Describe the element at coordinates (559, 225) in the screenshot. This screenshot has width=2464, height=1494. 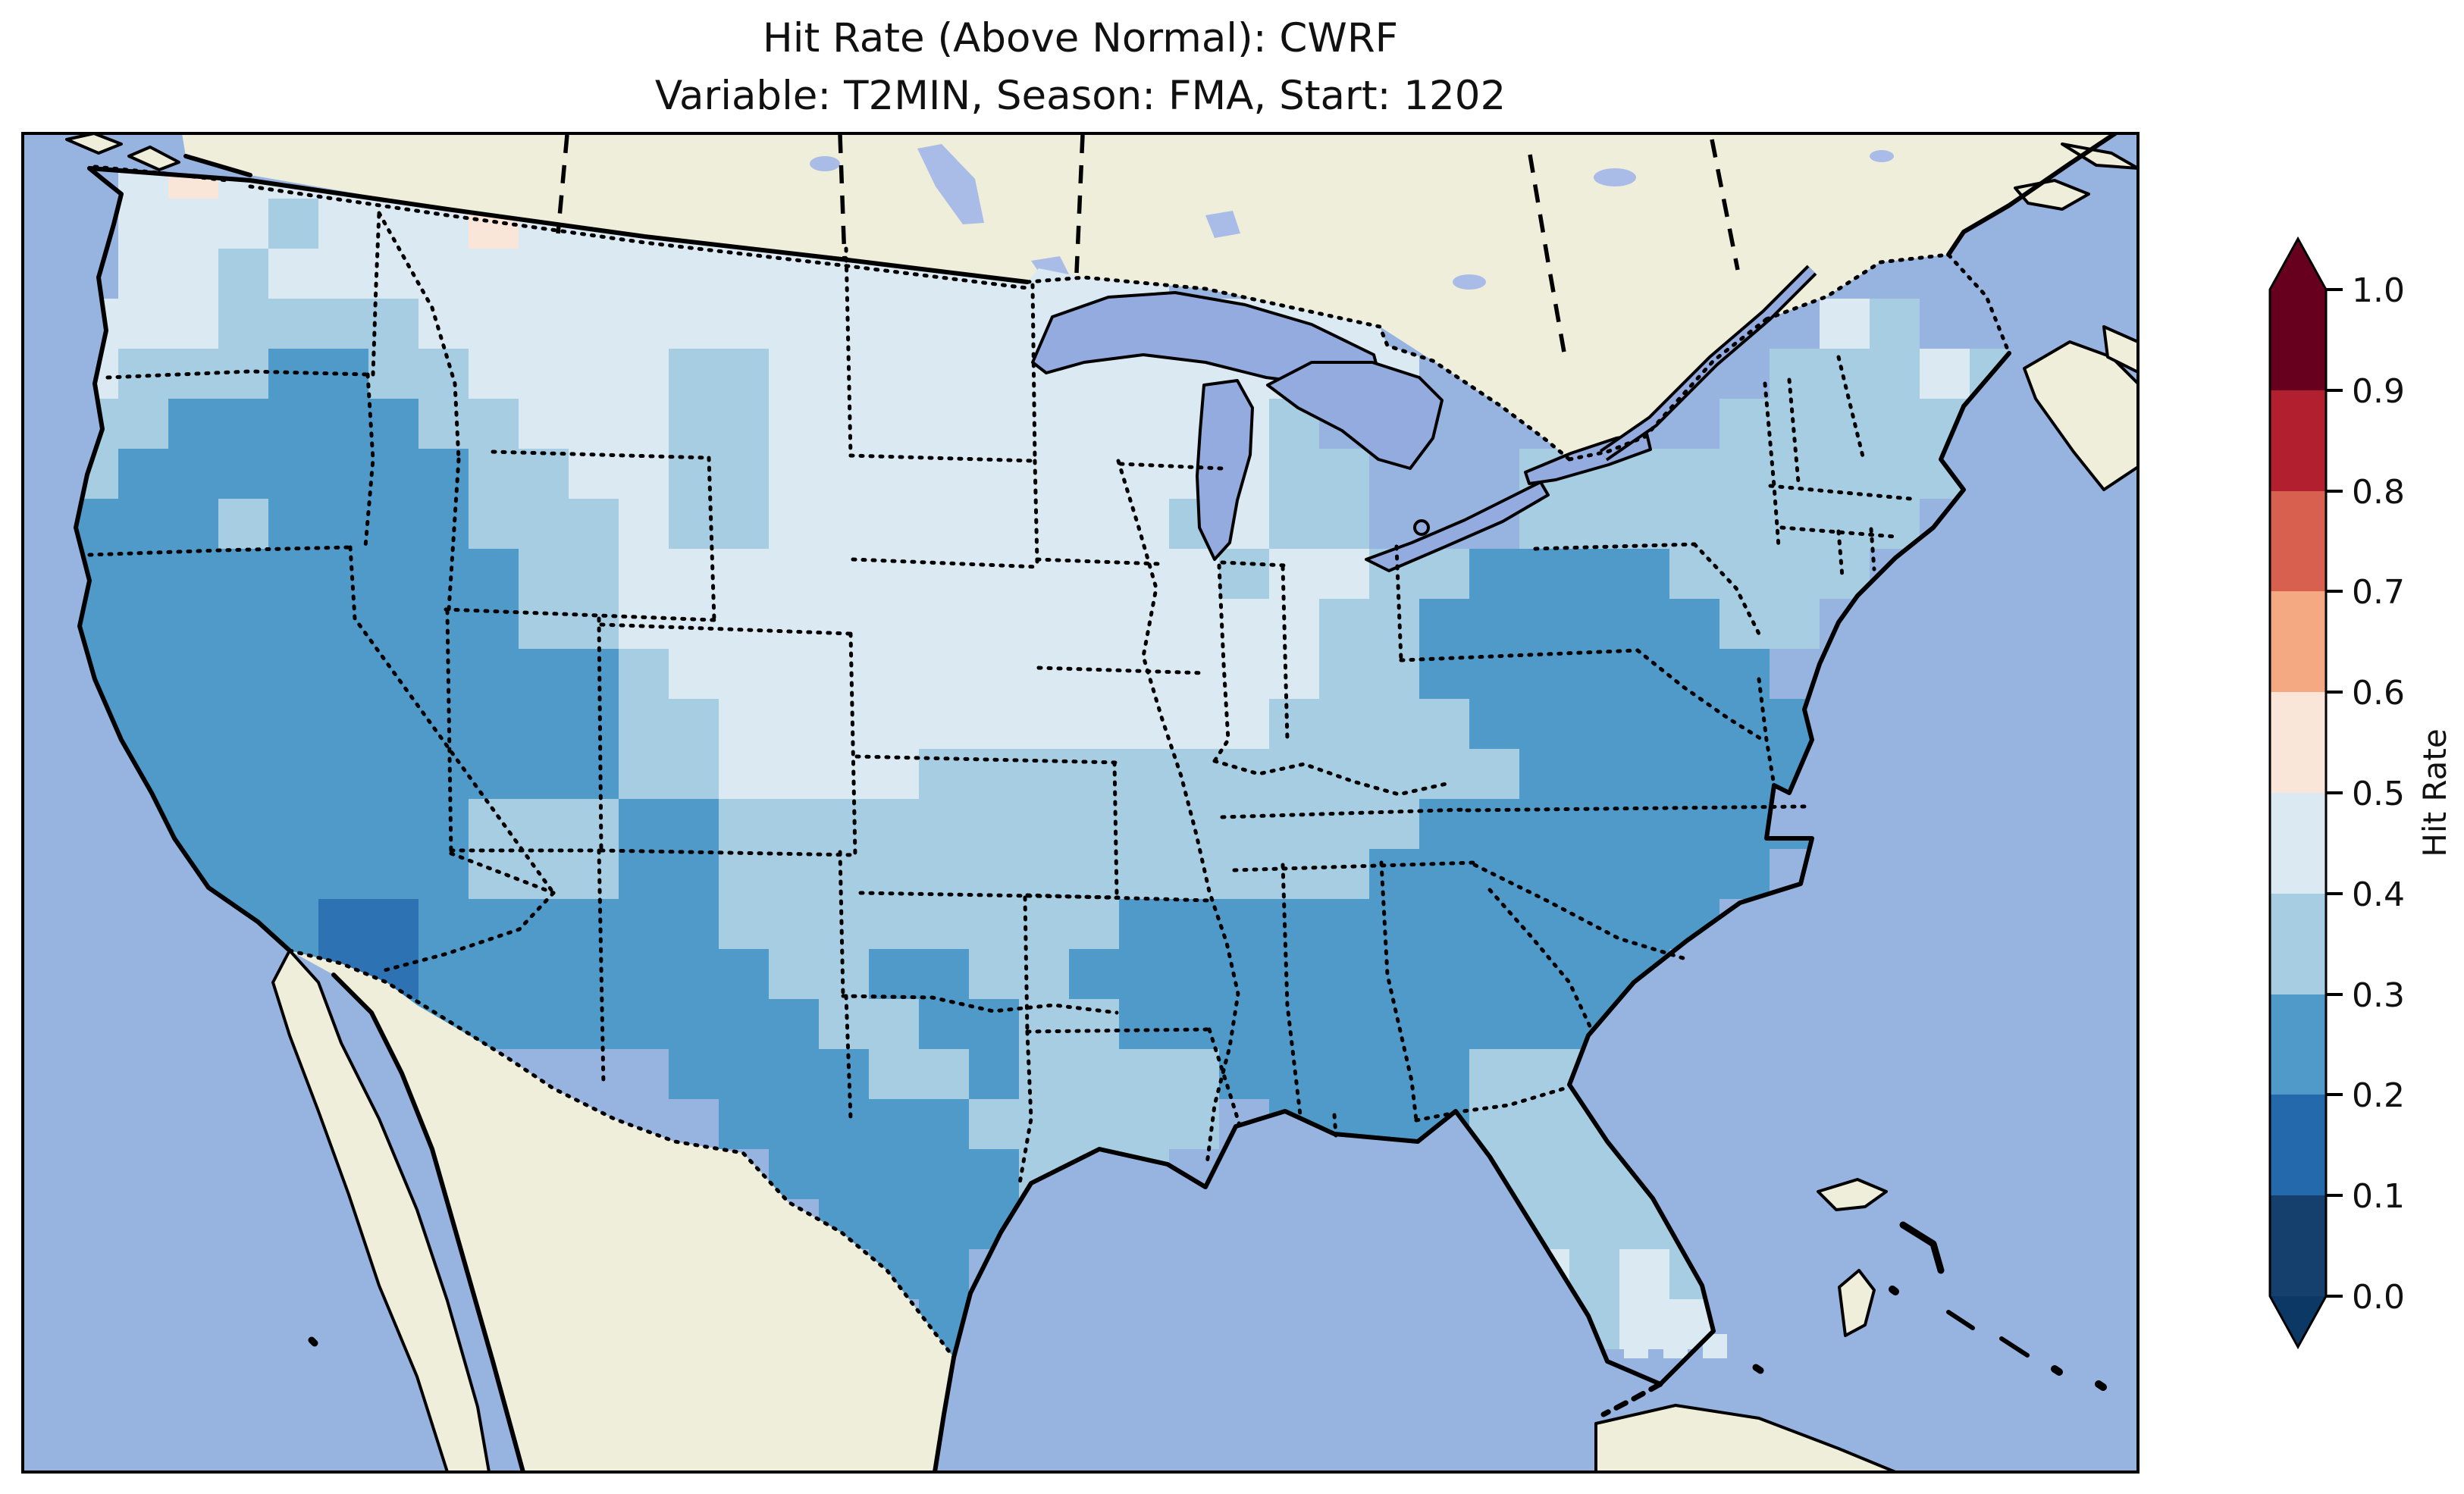
I see `canada-border-49n` at that location.